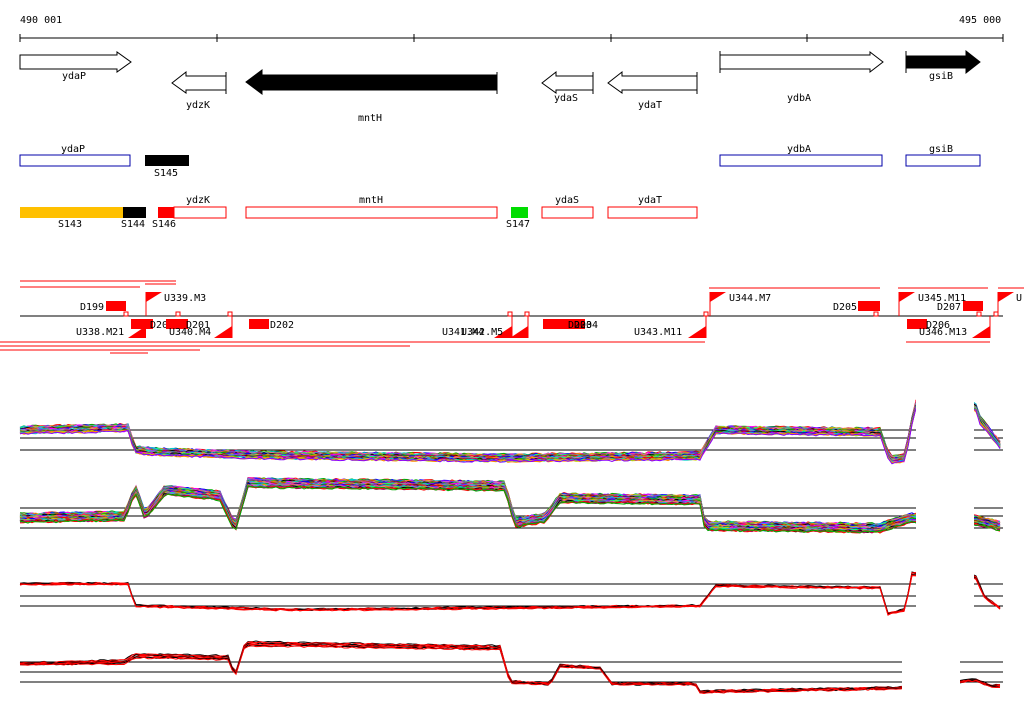  What do you see at coordinates (567, 207) in the screenshot?
I see `feature-ydaS-minus: ydaS` at bounding box center [567, 207].